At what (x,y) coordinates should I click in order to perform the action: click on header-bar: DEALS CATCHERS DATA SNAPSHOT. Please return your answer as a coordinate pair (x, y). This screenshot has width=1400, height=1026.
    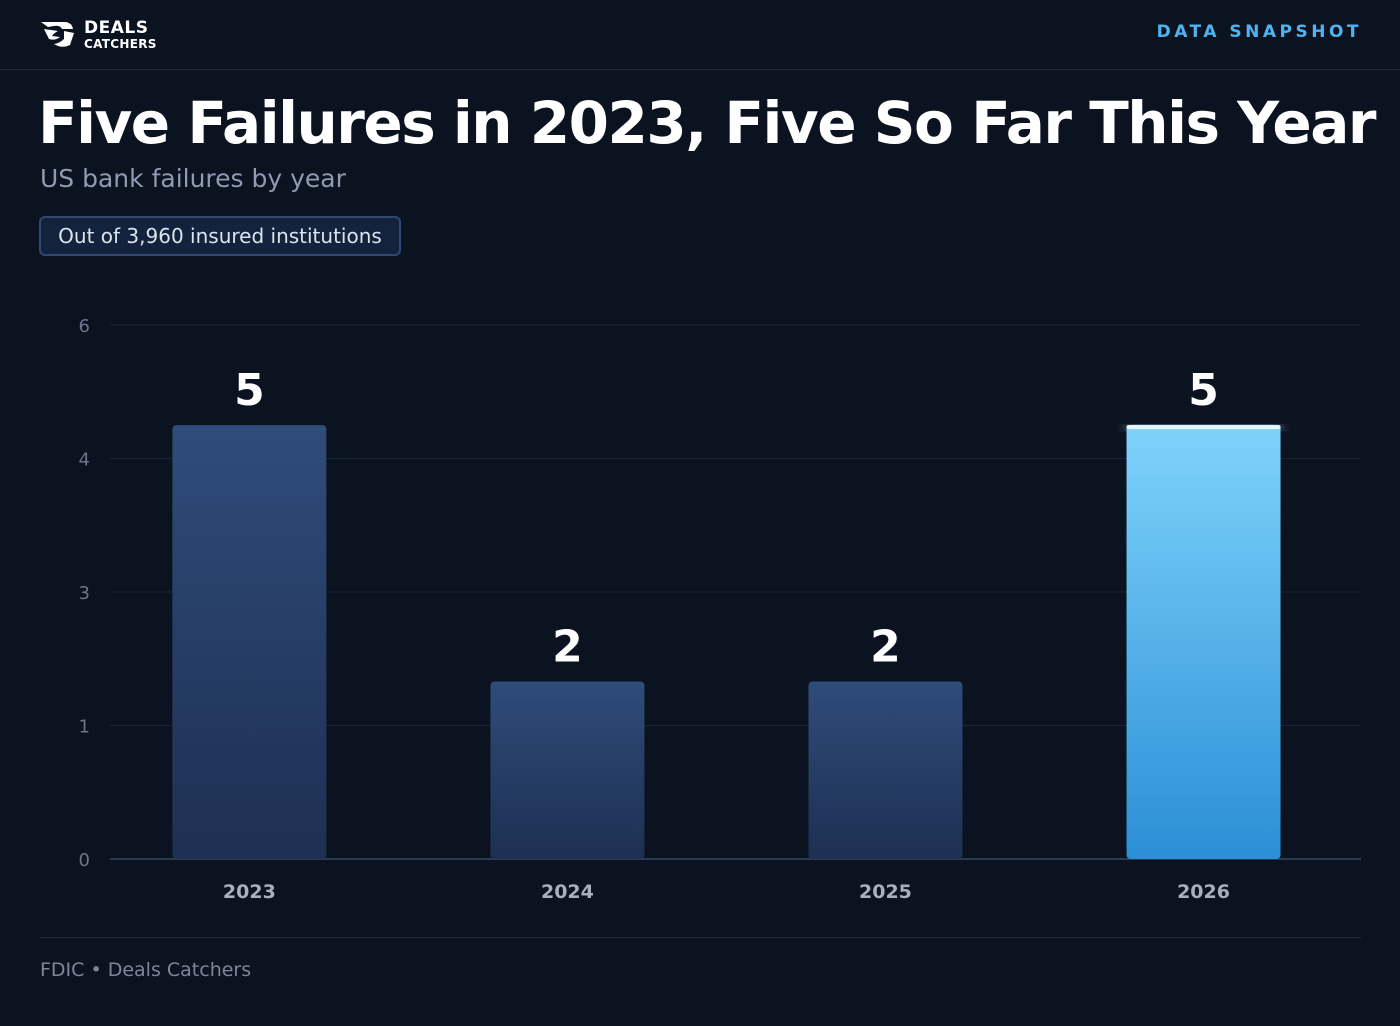
    Looking at the image, I should click on (700, 35).